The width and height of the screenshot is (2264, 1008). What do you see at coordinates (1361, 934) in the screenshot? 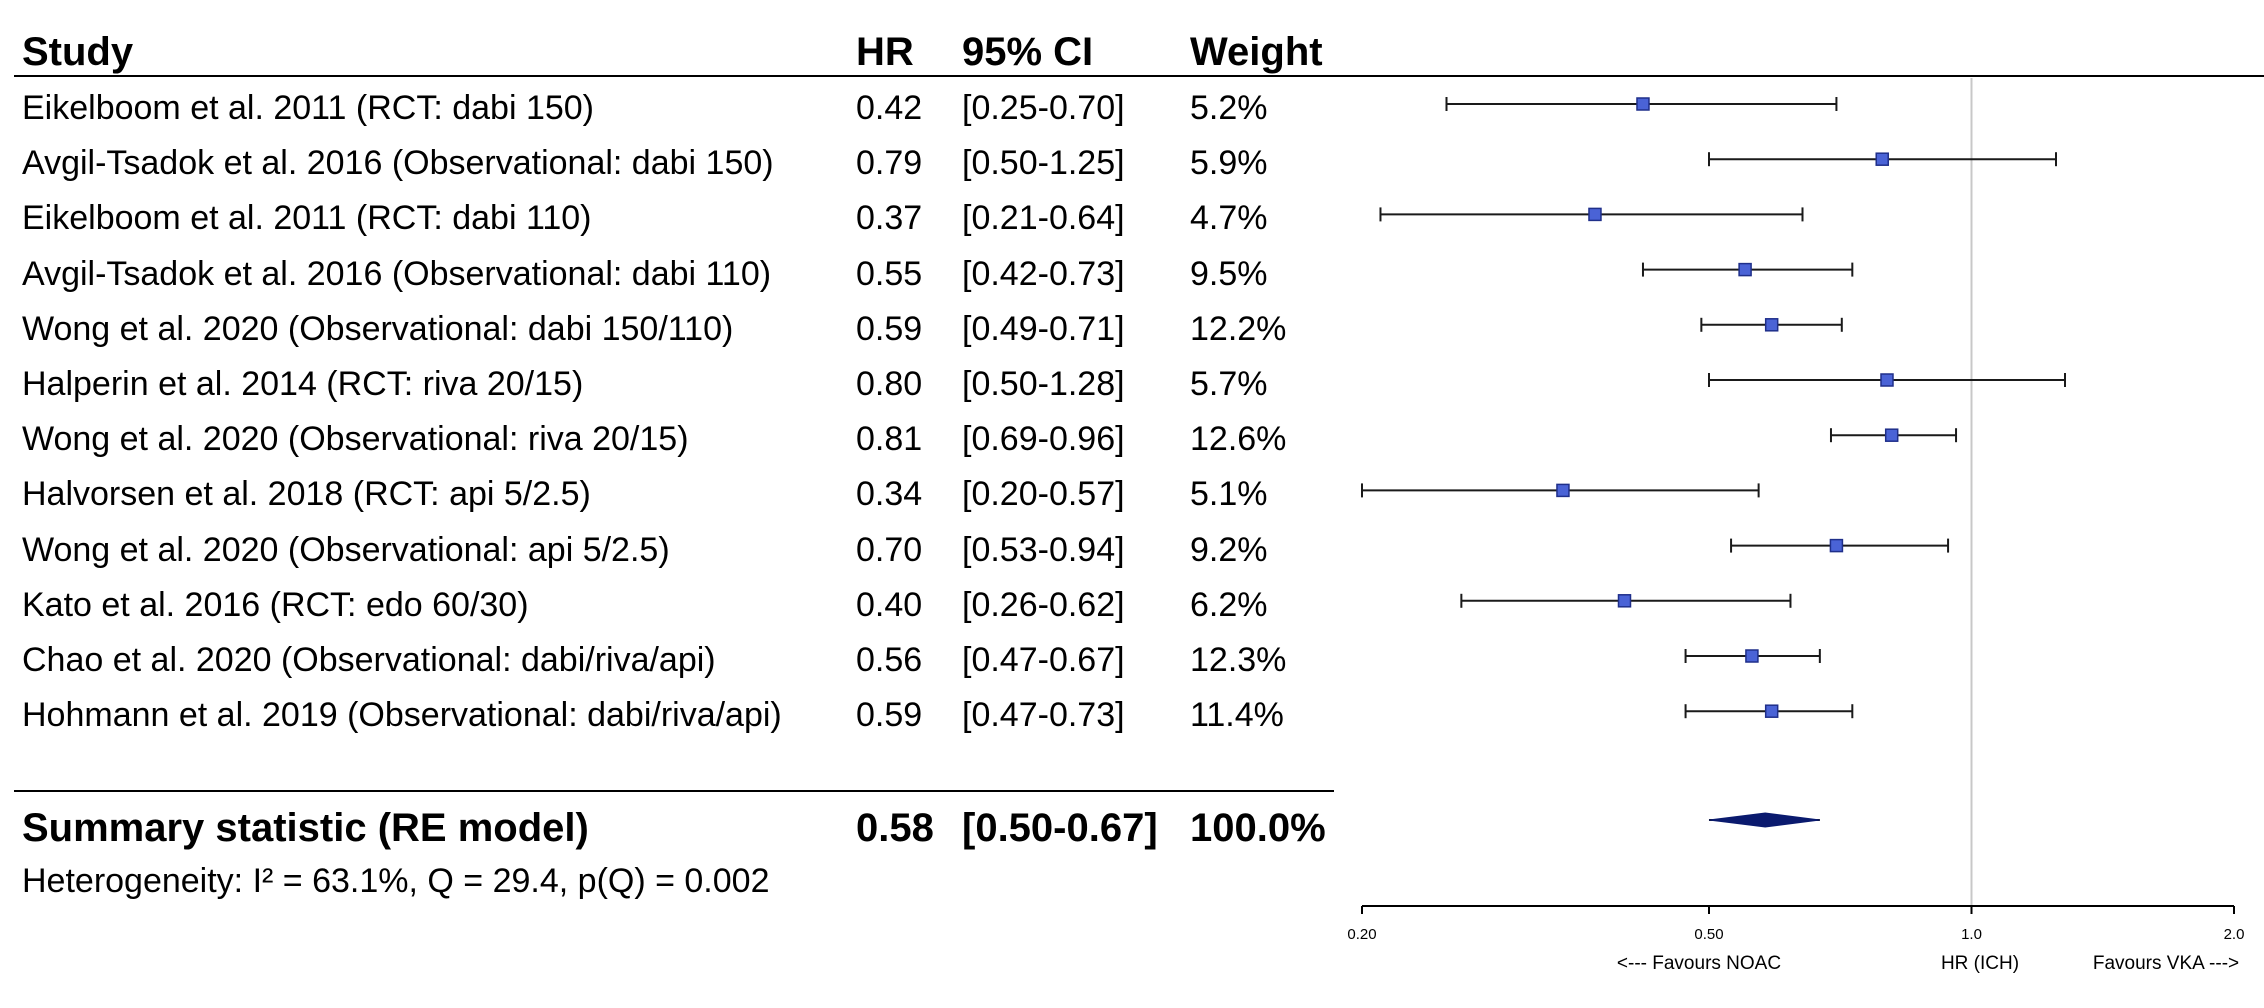
I see `x-tick-label: 0.20` at bounding box center [1361, 934].